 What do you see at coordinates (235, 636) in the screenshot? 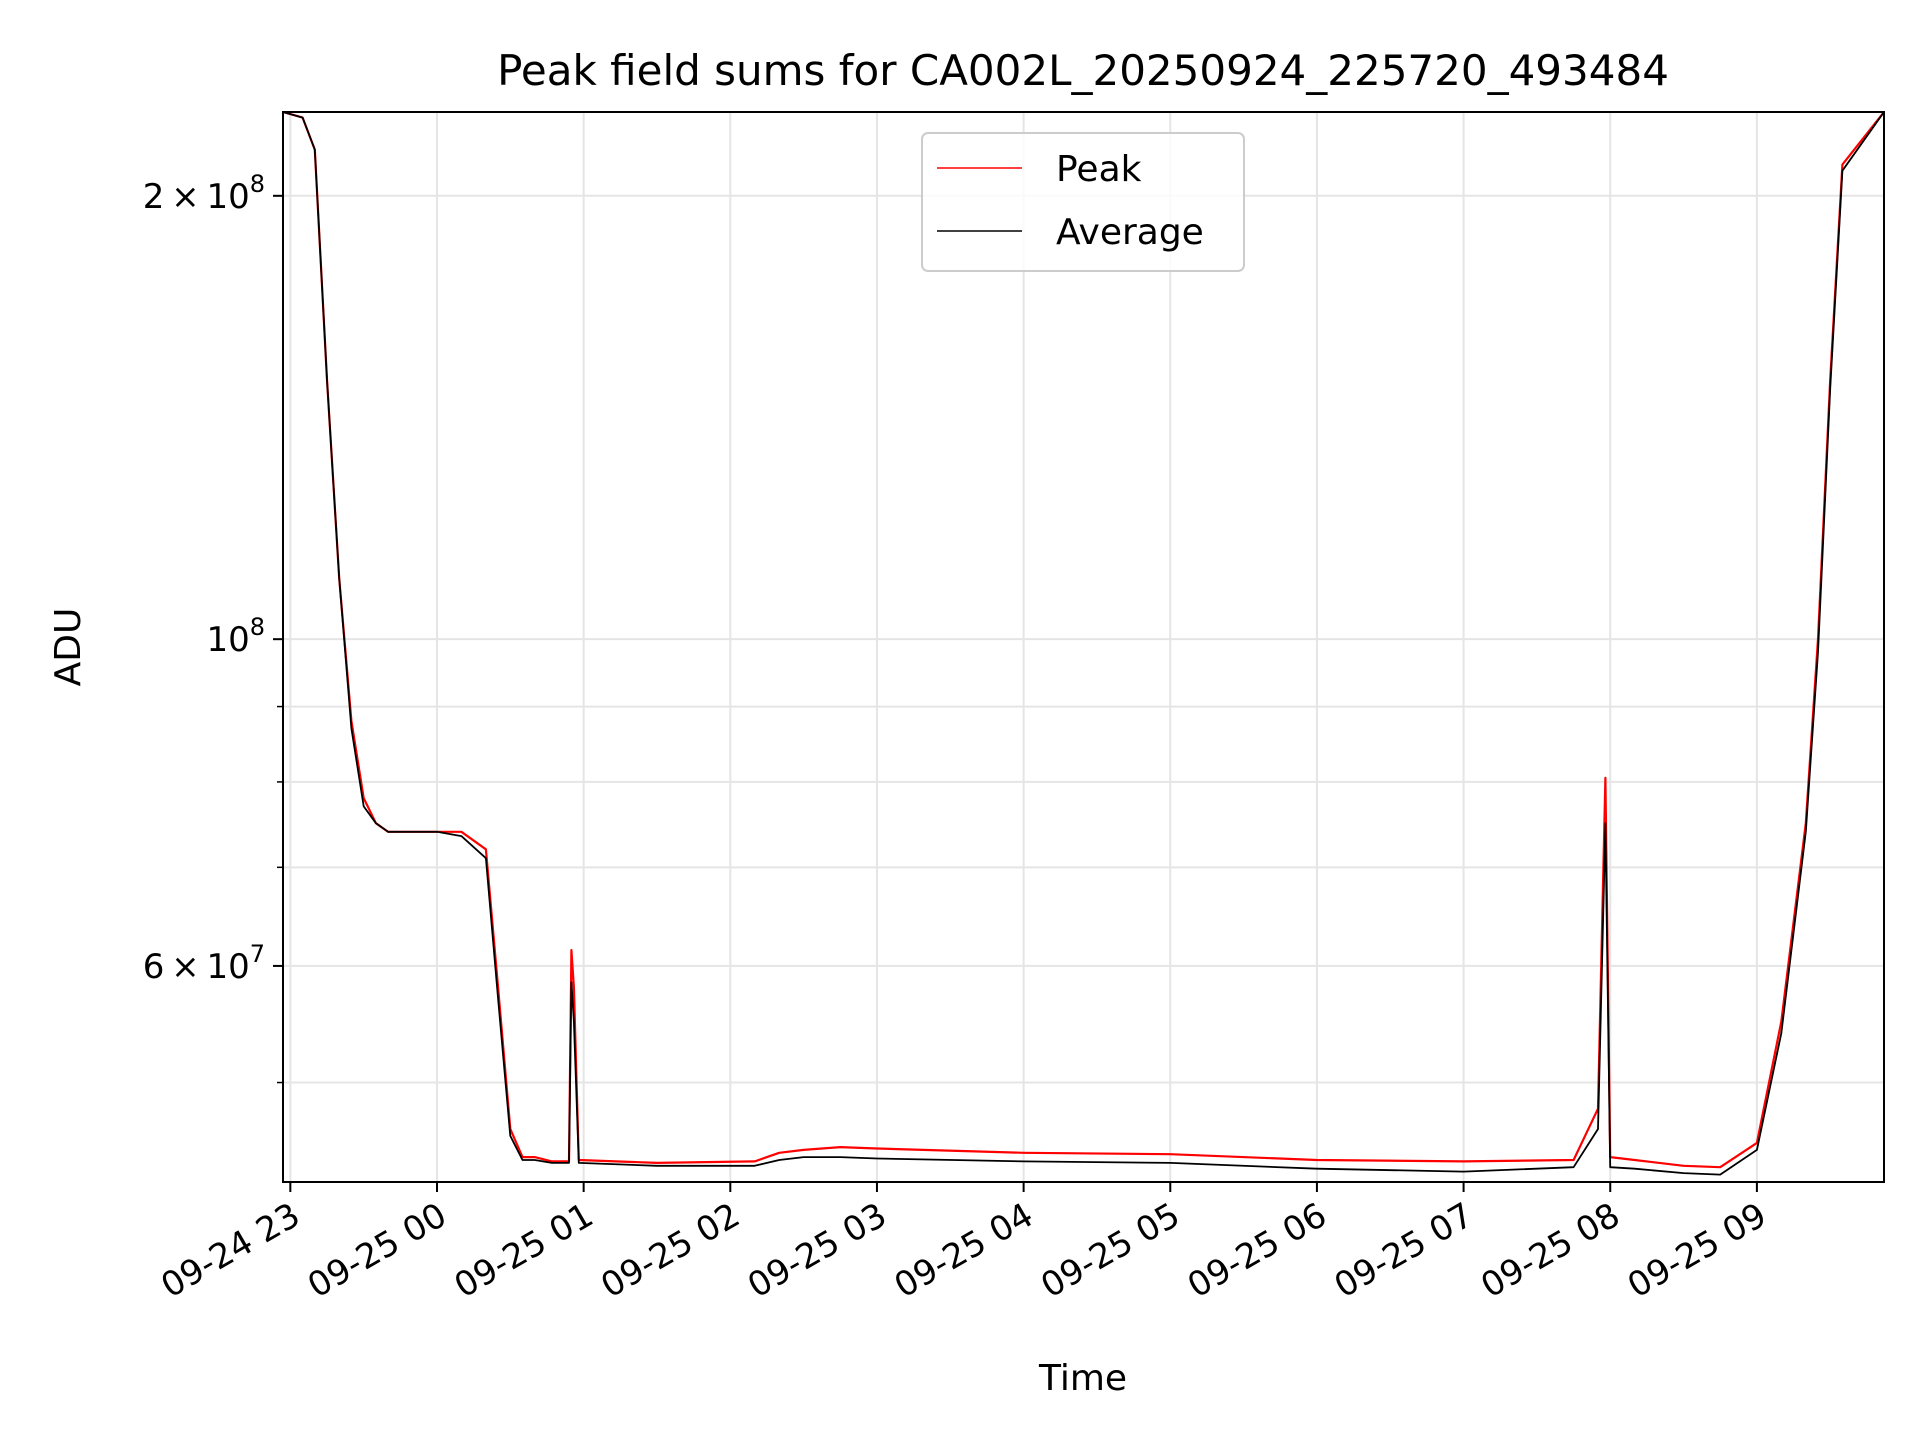
I see `y-tick-label: 108` at bounding box center [235, 636].